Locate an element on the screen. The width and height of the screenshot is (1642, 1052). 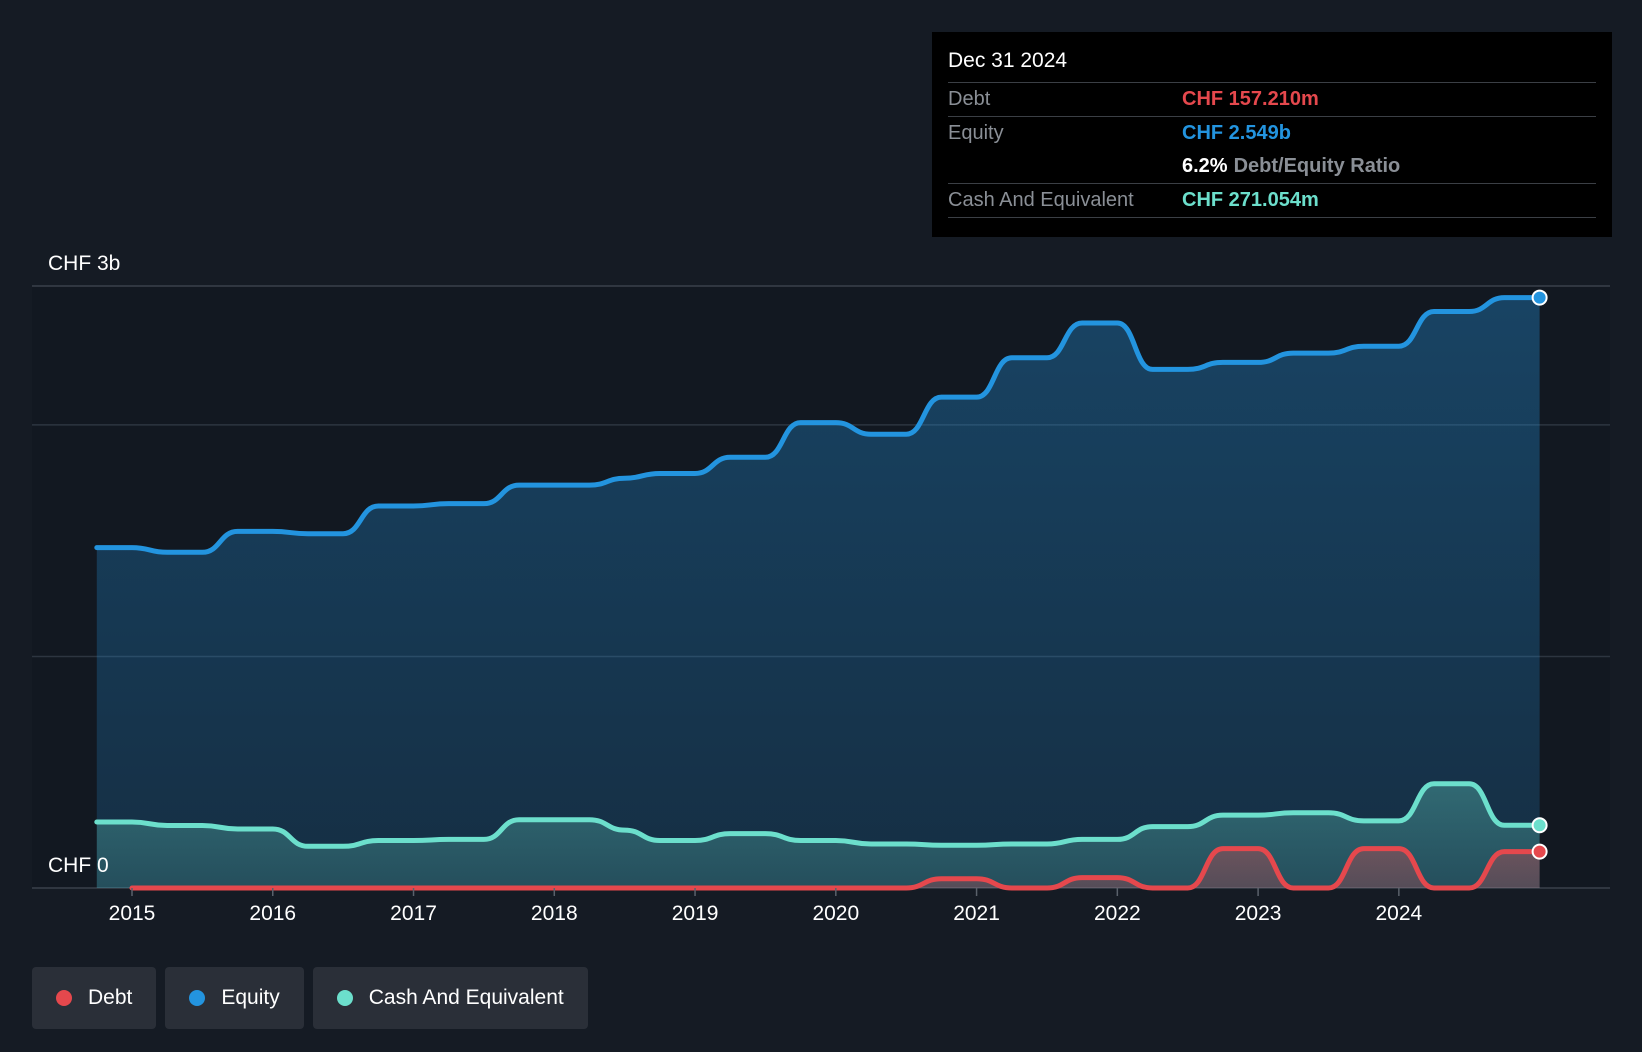
x-tick-label-2020: 2020 is located at coordinates (835, 913).